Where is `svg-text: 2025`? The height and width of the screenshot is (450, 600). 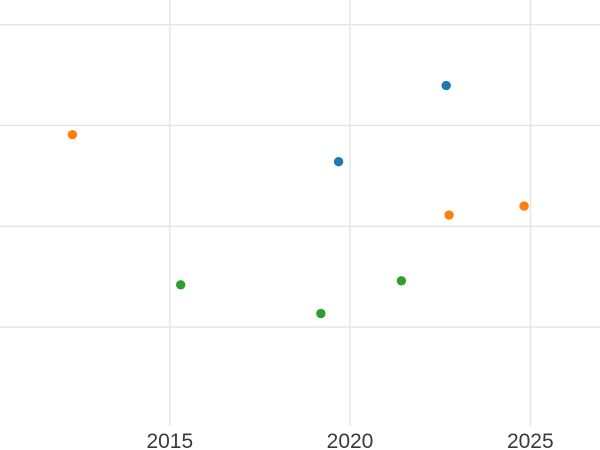 svg-text: 2025 is located at coordinates (530, 440).